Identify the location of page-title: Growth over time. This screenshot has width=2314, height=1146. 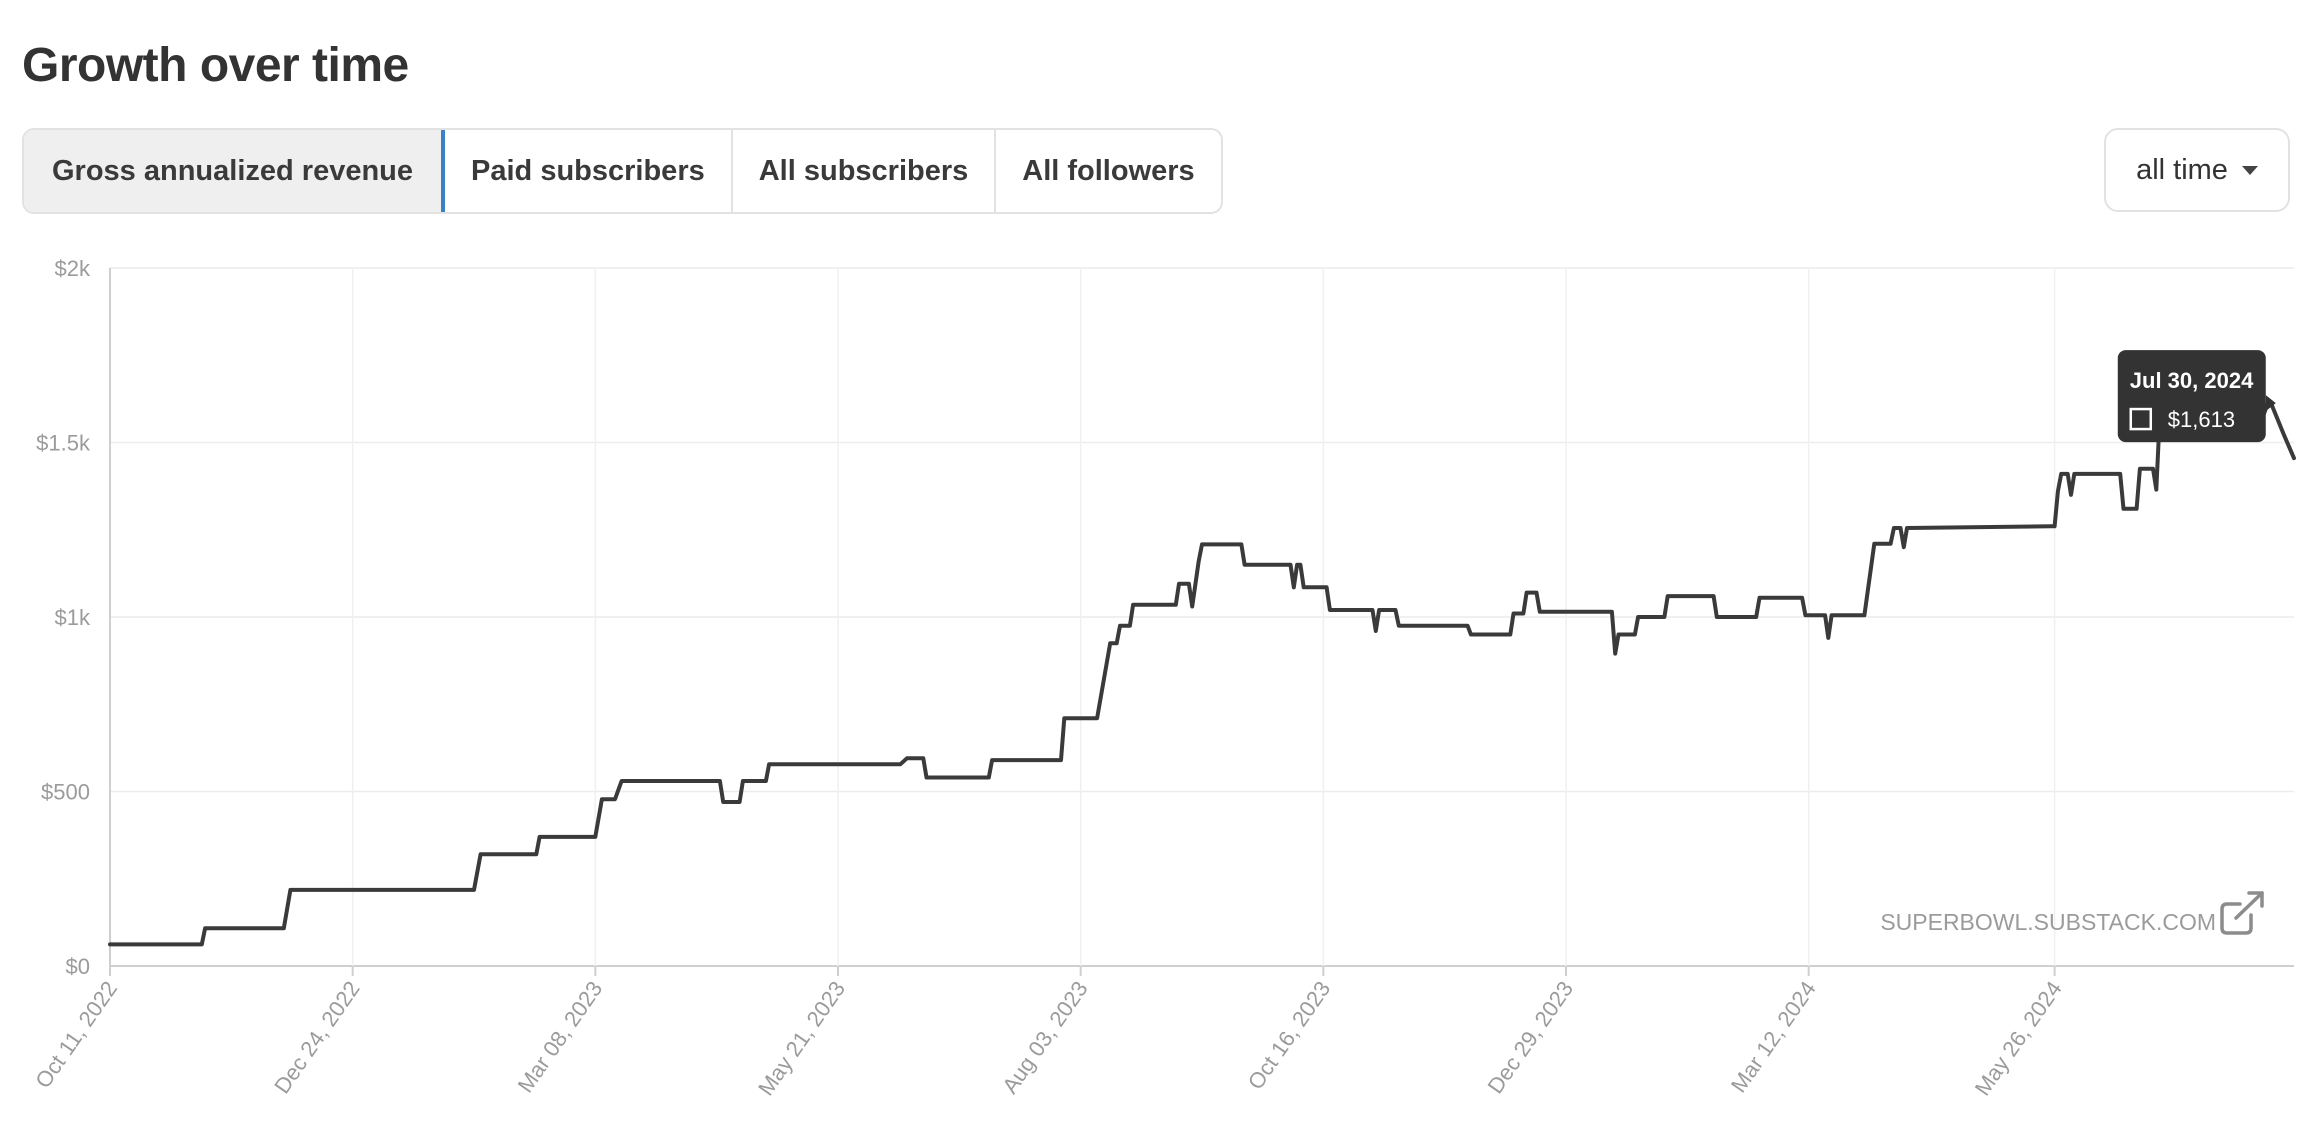
(215, 65).